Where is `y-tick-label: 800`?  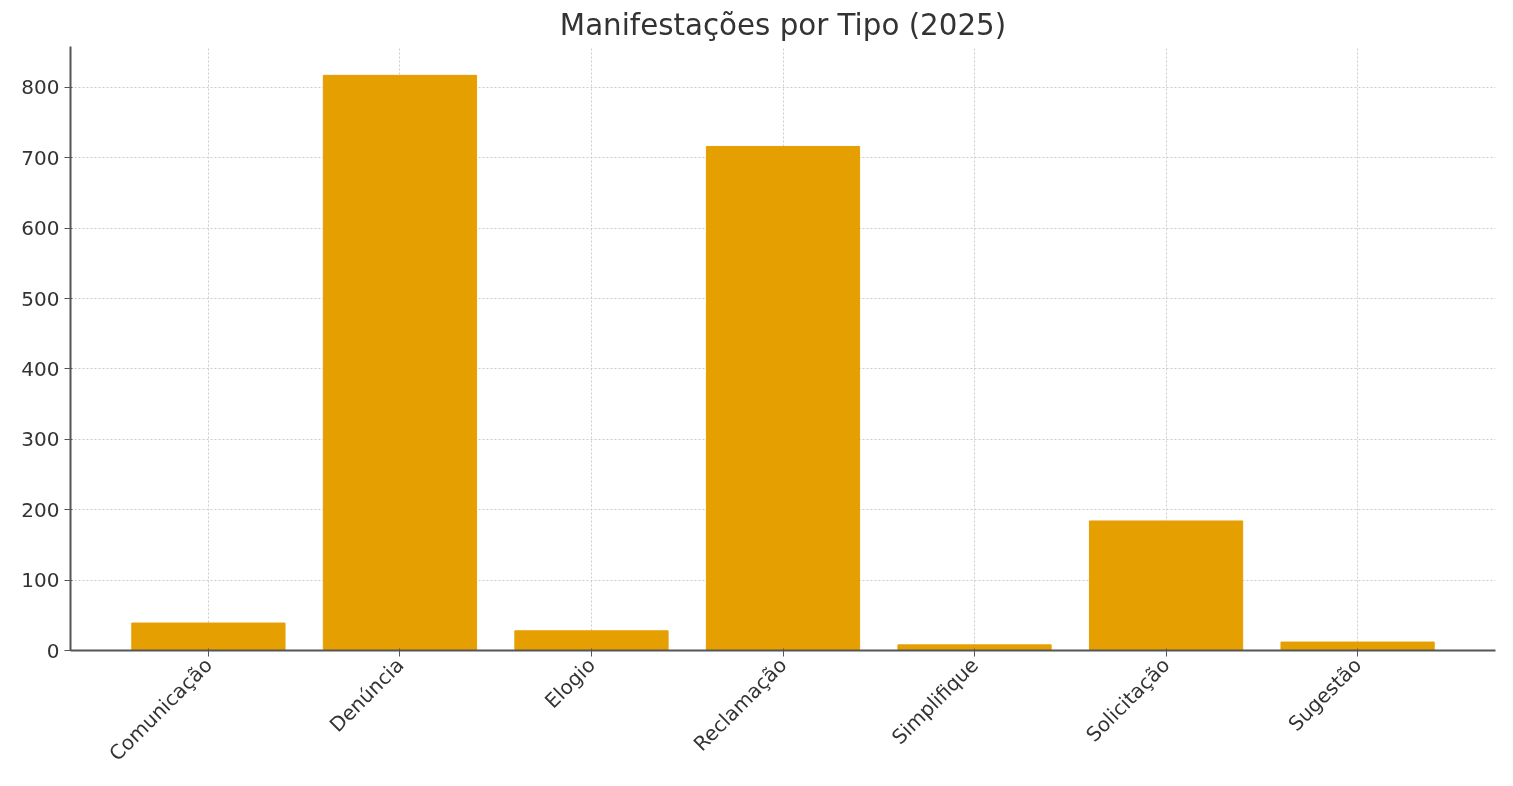
y-tick-label: 800 is located at coordinates (40, 87).